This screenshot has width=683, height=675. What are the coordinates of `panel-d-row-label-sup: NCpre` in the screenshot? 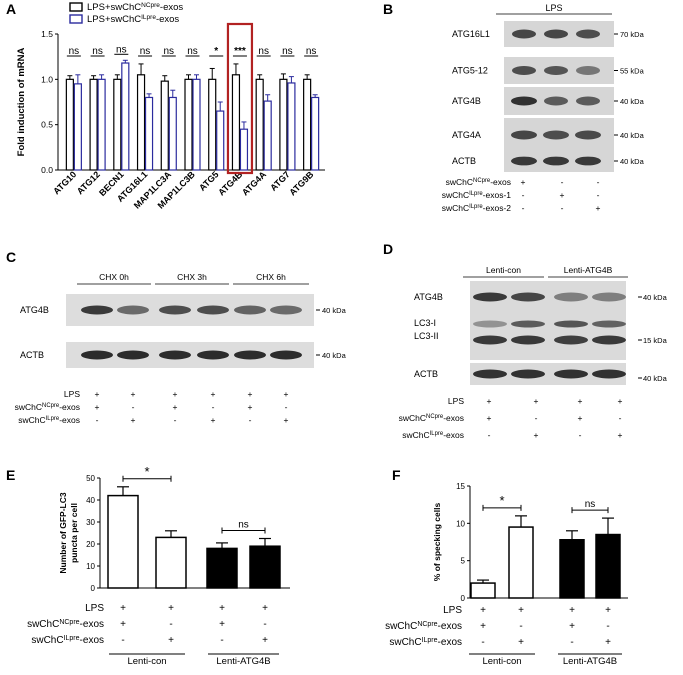 It's located at (435, 417).